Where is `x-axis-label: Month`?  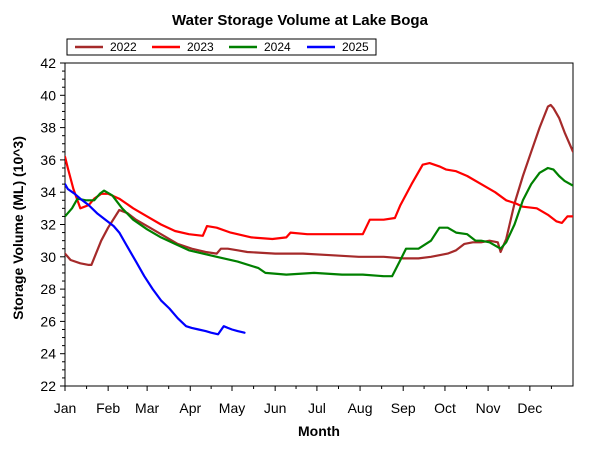 x-axis-label: Month is located at coordinates (319, 431).